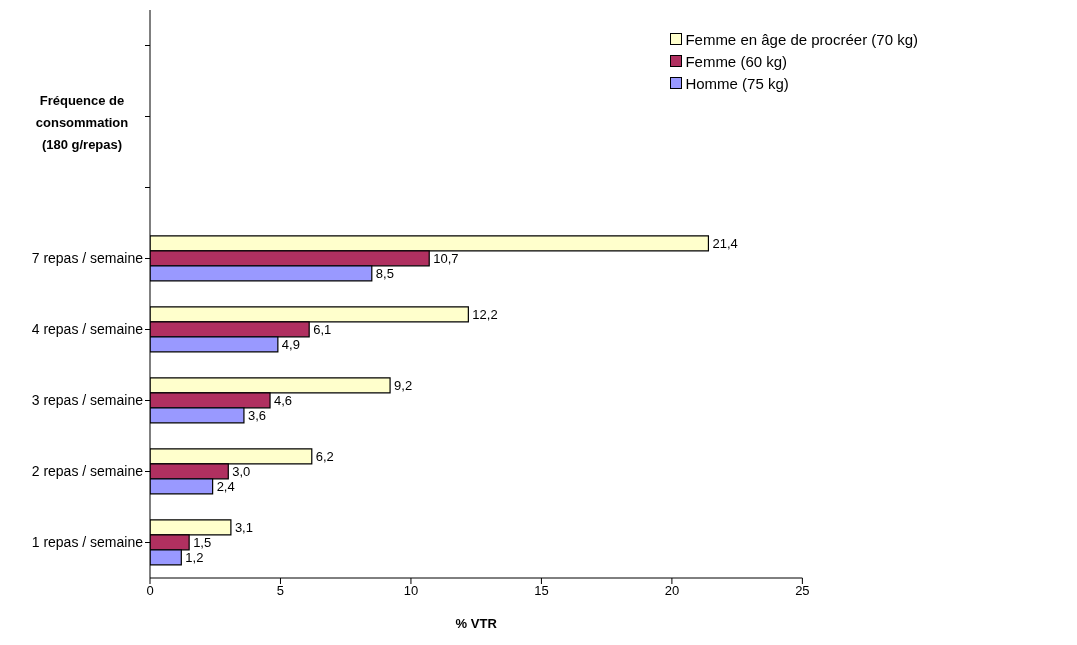 Image resolution: width=1077 pixels, height=645 pixels. What do you see at coordinates (202, 542) in the screenshot?
I see `data-label: 1,5` at bounding box center [202, 542].